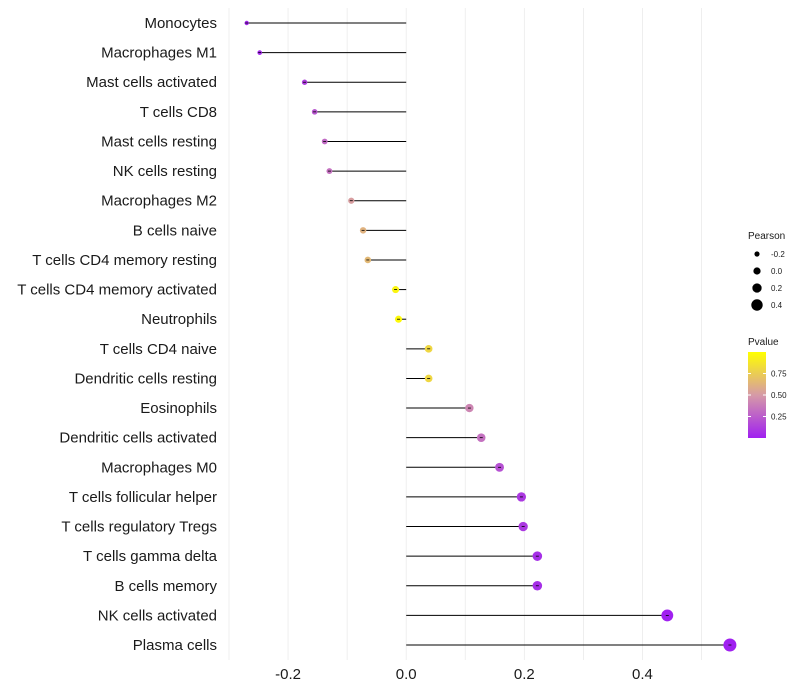 Image resolution: width=800 pixels, height=700 pixels. Describe the element at coordinates (288, 674) in the screenshot. I see `x-tick-label: -0.2` at that location.